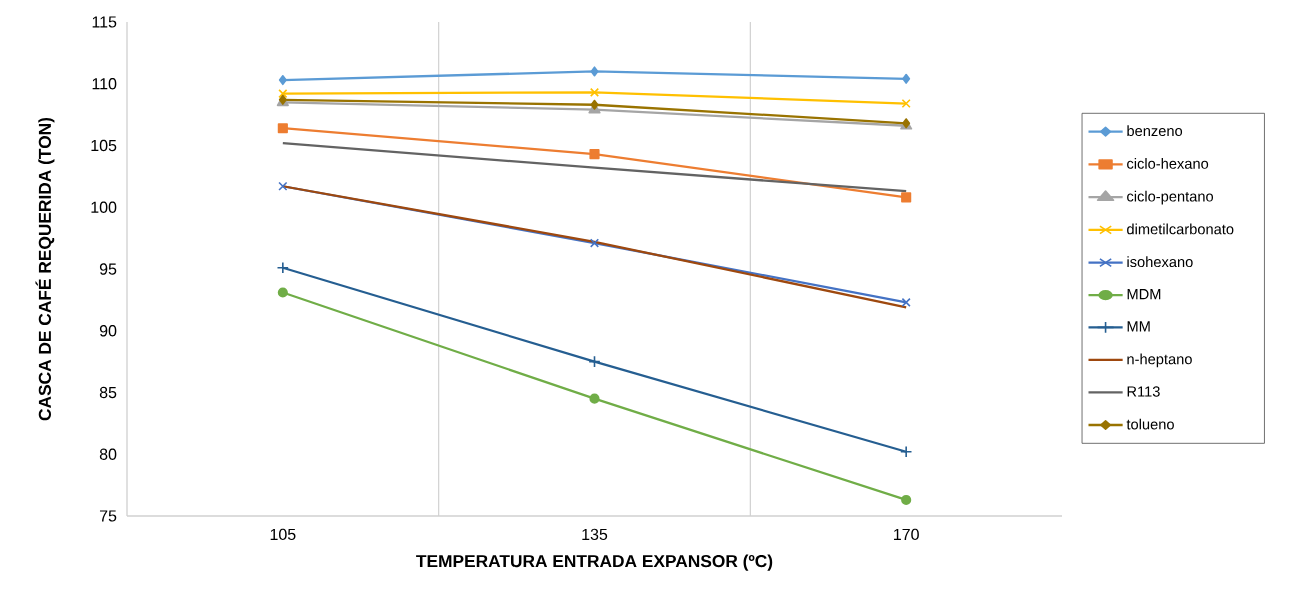 Image resolution: width=1303 pixels, height=590 pixels. I want to click on y-tick-label: 85, so click(108, 392).